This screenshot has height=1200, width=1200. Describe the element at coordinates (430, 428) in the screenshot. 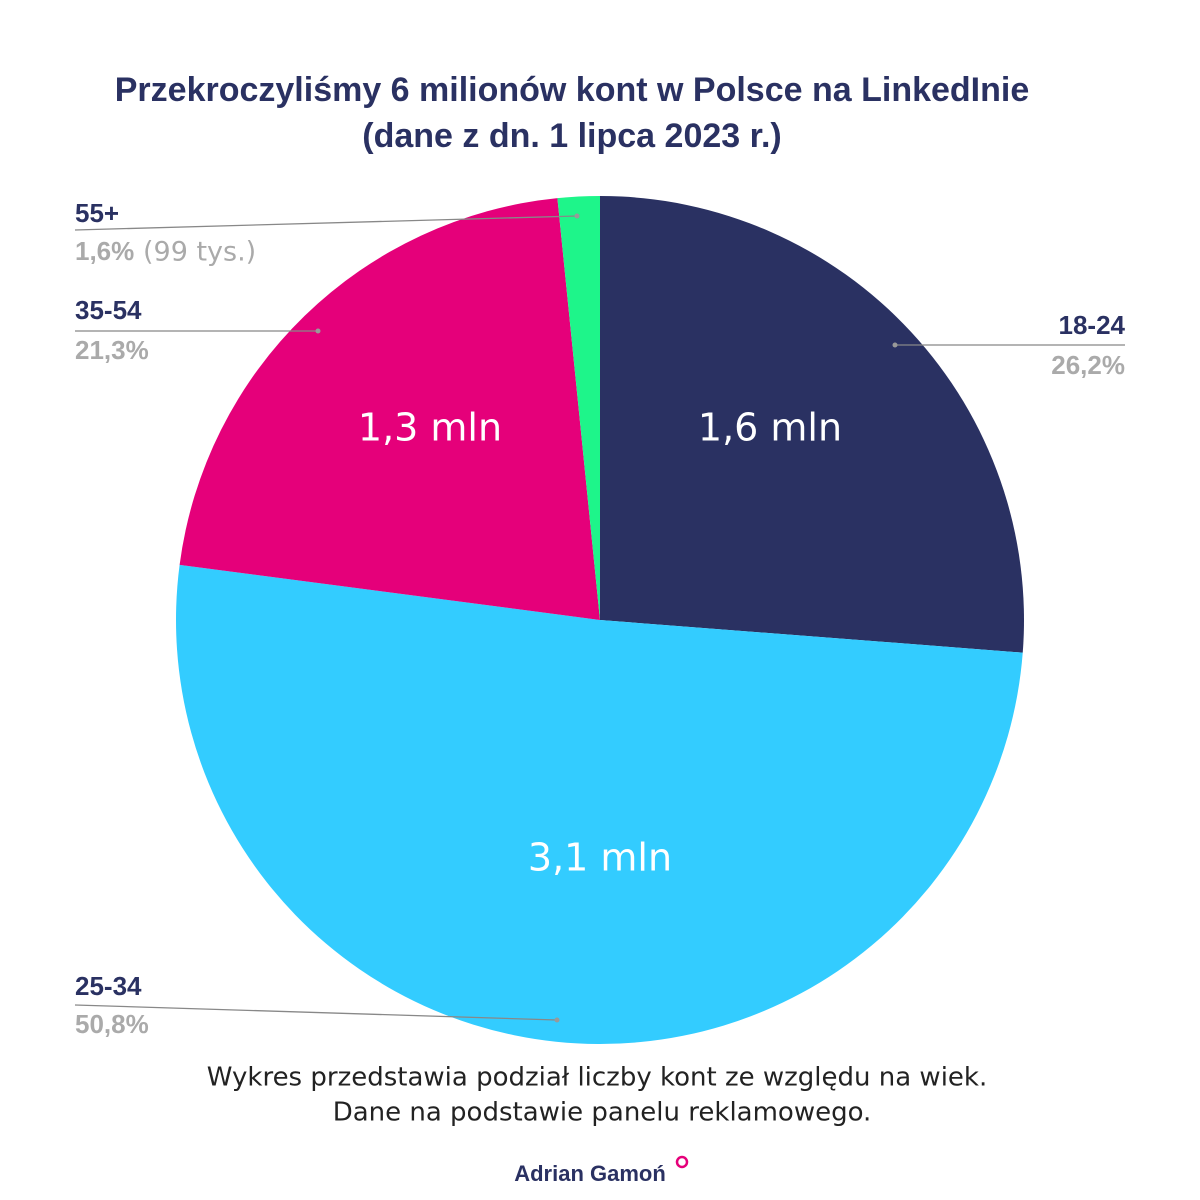

I see `count-label: 1,3 mln` at that location.